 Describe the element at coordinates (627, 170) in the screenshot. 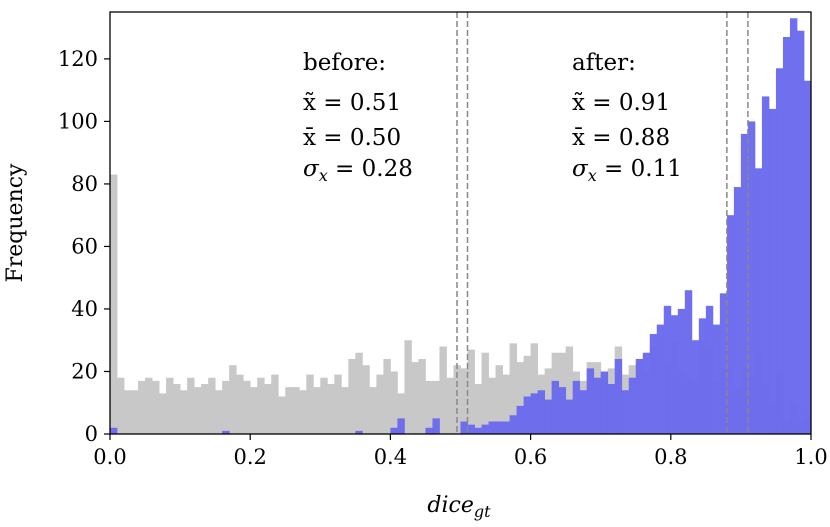

I see `after-std: σx = 0.11` at that location.